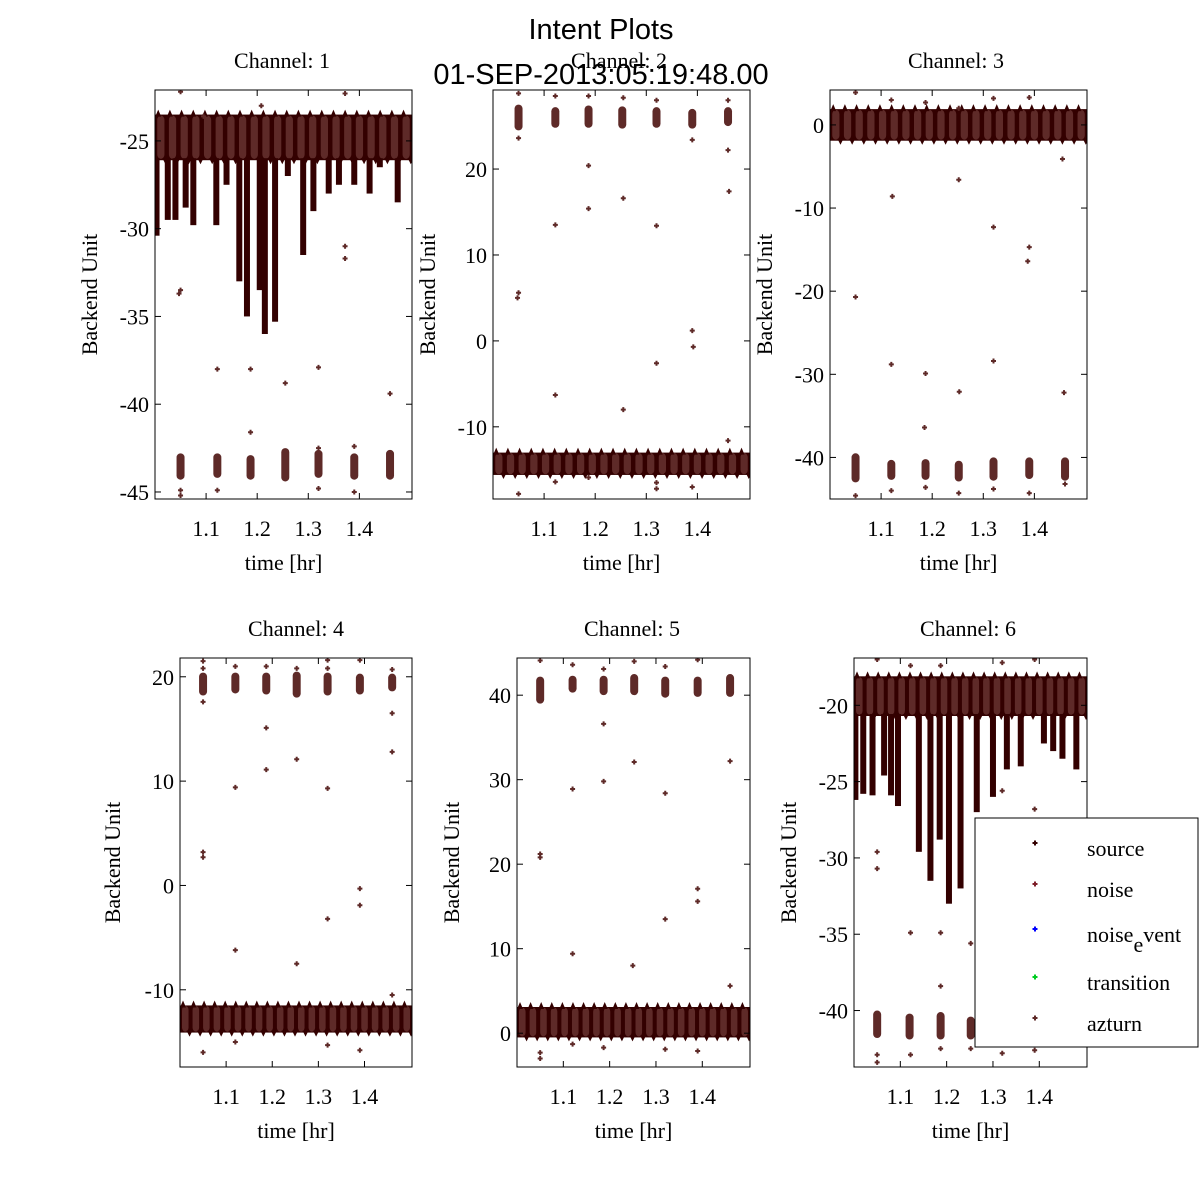 This screenshot has width=1200, height=1200. Describe the element at coordinates (159, 990) in the screenshot. I see `y-tick-label: -10` at that location.